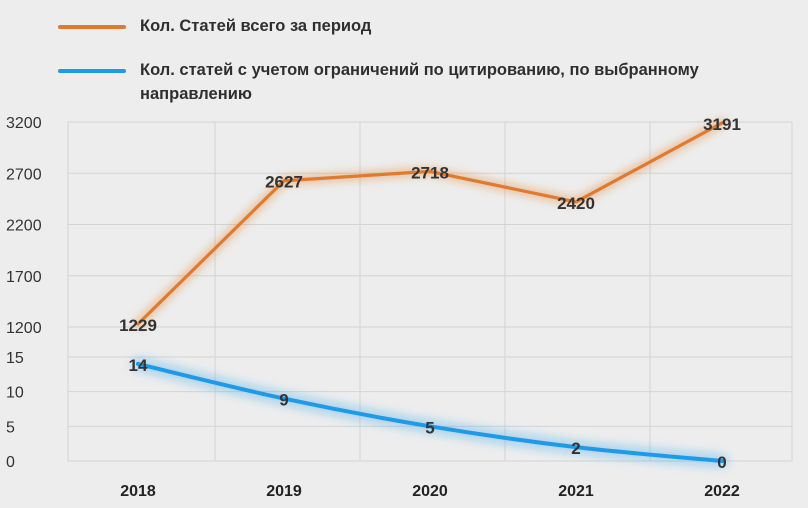 The height and width of the screenshot is (508, 808). What do you see at coordinates (15, 358) in the screenshot?
I see `y-tick-label-s1-3: 15` at bounding box center [15, 358].